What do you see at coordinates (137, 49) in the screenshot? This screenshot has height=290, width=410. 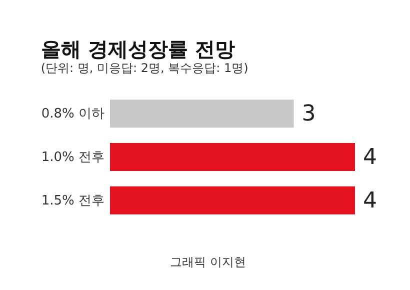 I see `chart-title: 올해 경제성장률 전망` at bounding box center [137, 49].